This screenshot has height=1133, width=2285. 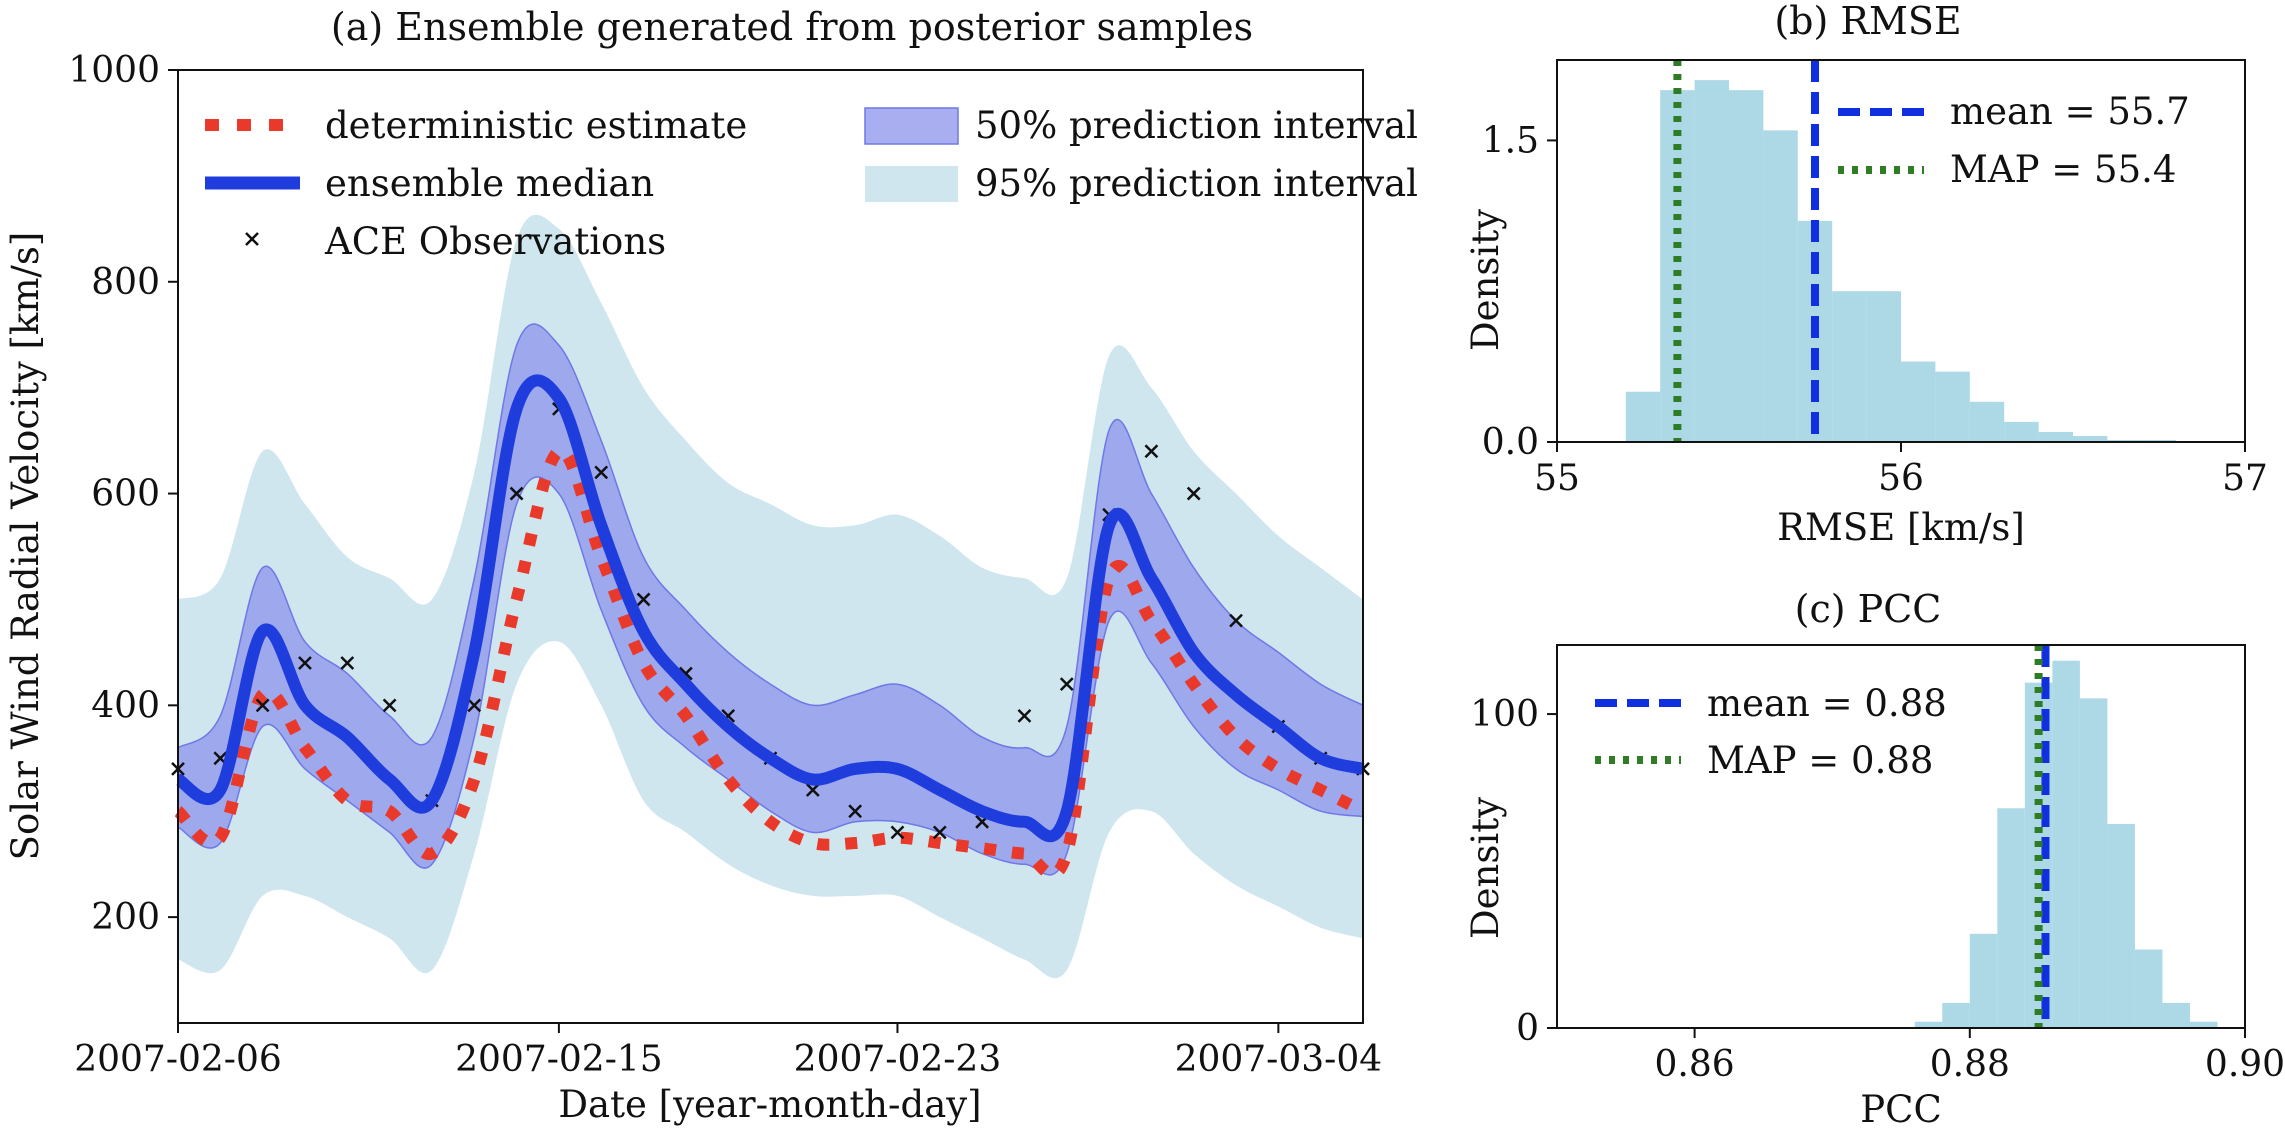 I want to click on x-tick-label: 0.86, so click(x=1695, y=1064).